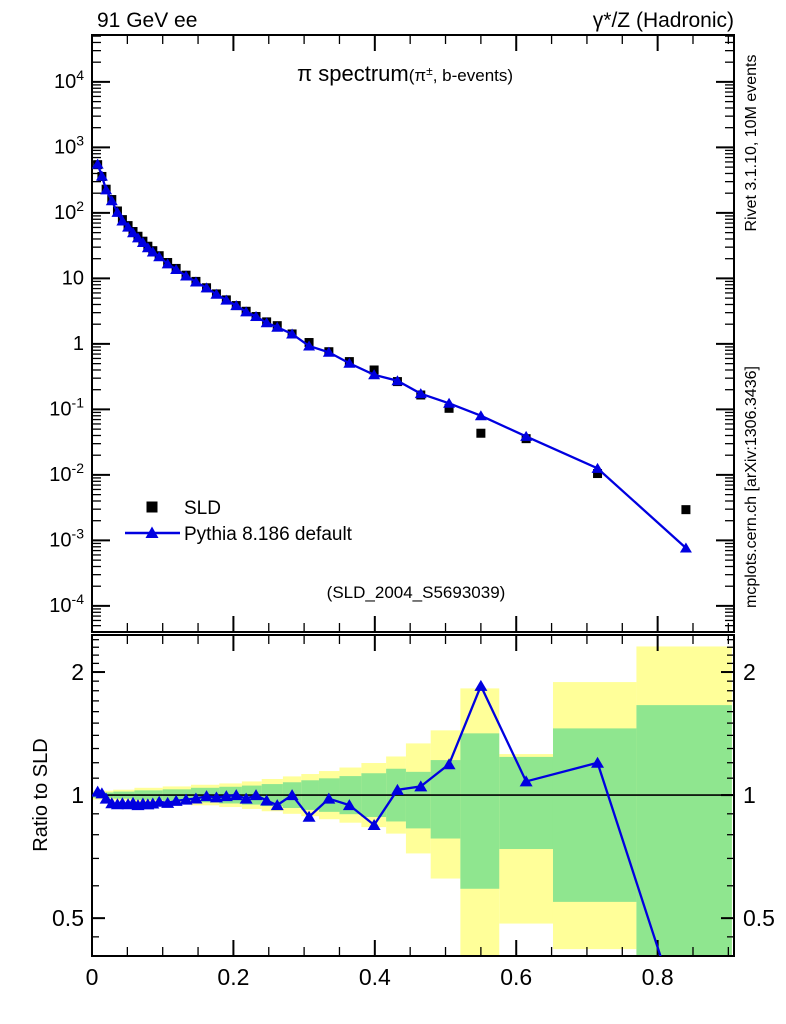 The width and height of the screenshot is (786, 1024). Describe the element at coordinates (66, 407) in the screenshot. I see `tick-label: 10⁻¹` at that location.